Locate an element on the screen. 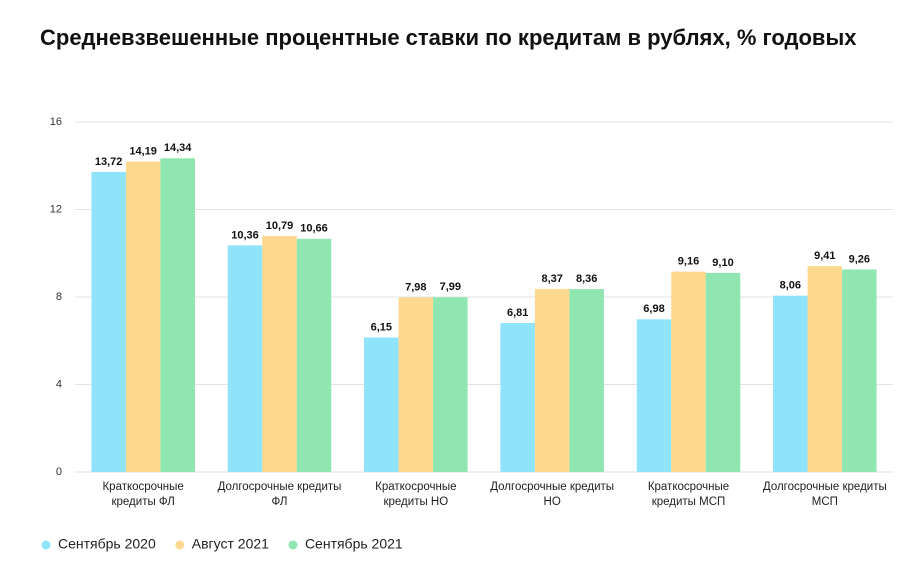  value-label: 10,36 is located at coordinates (245, 235).